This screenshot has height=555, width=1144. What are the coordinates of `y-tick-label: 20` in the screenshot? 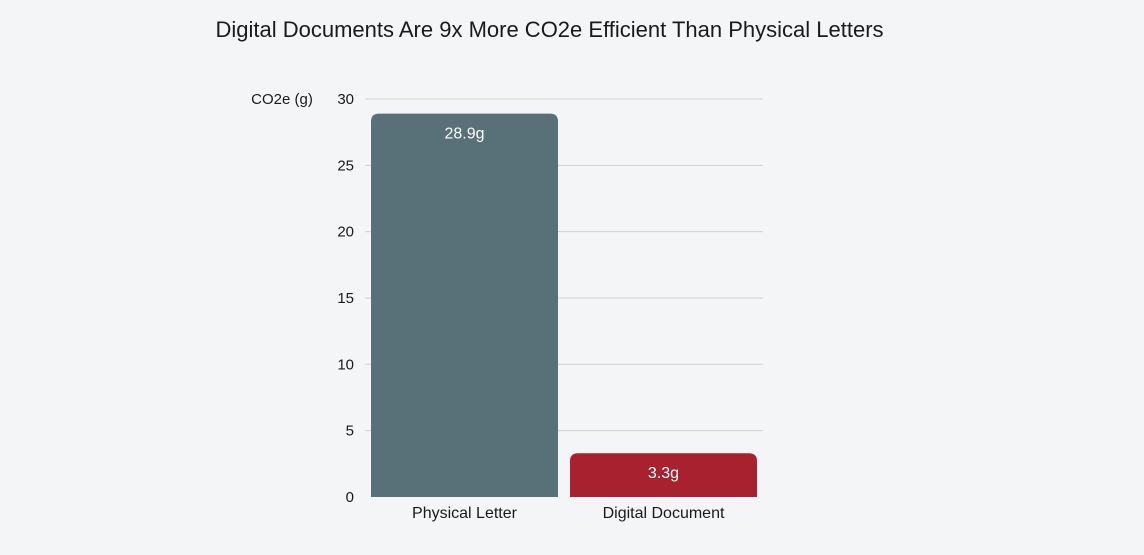 It's located at (345, 232).